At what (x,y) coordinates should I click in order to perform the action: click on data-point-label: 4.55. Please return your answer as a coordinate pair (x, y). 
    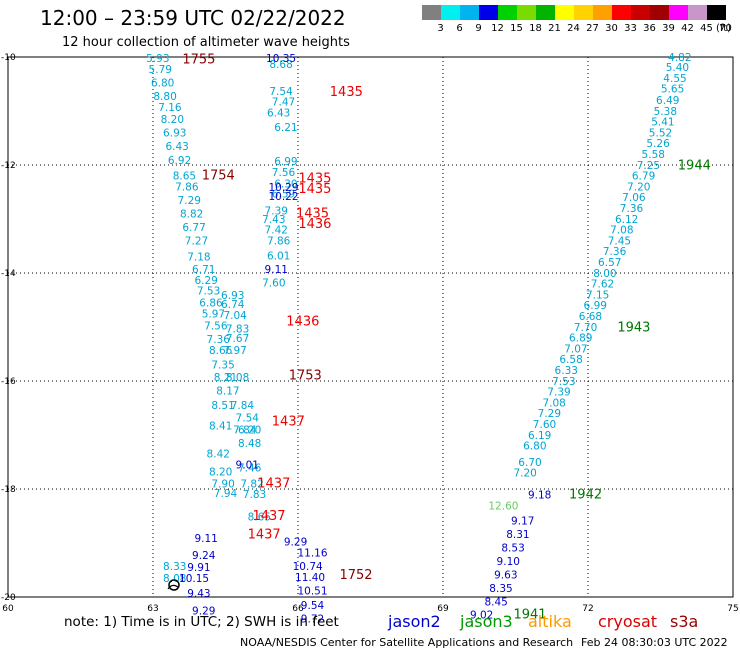
    Looking at the image, I should click on (674, 79).